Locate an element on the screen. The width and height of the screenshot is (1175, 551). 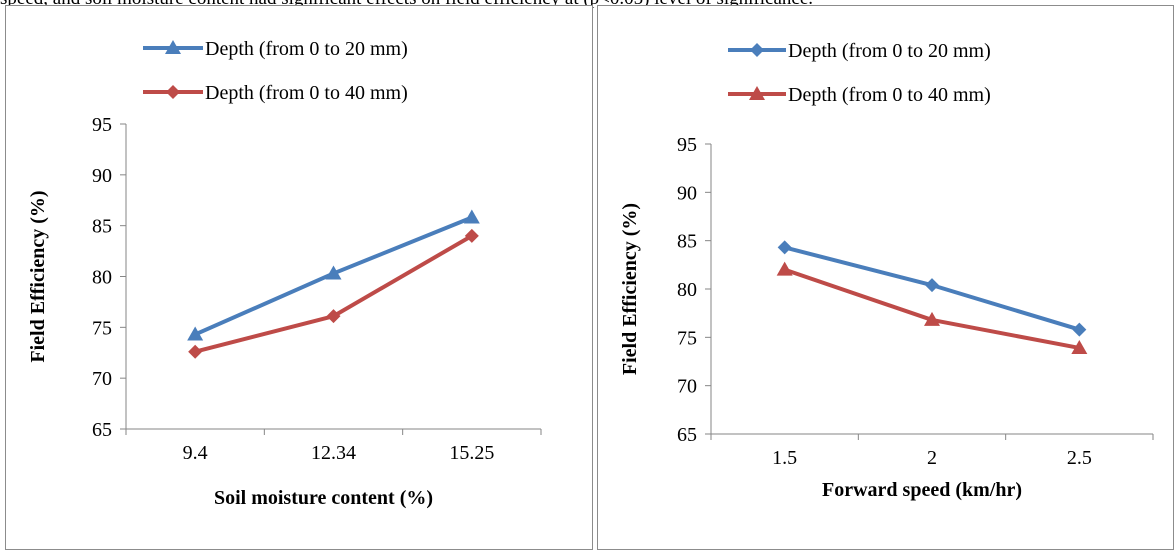
x-tick-label: 12.34 is located at coordinates (333, 453).